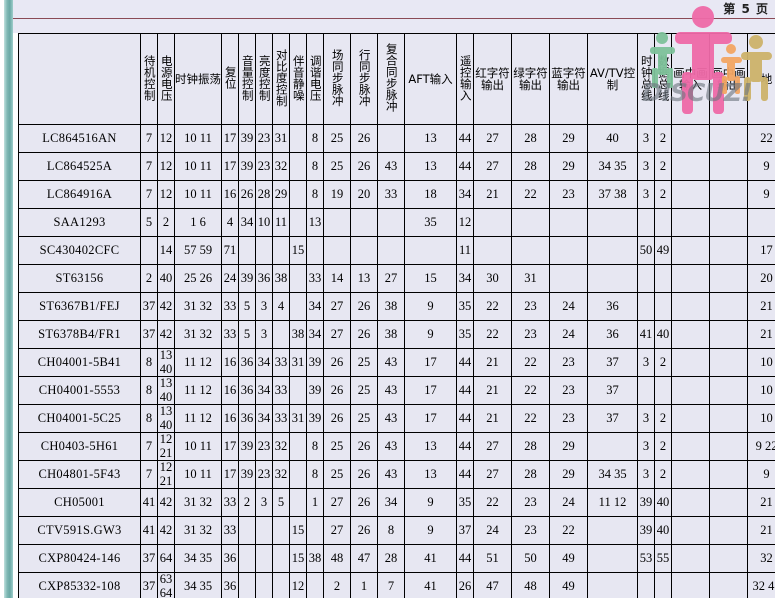 Image resolution: width=775 pixels, height=598 pixels. Describe the element at coordinates (230, 250) in the screenshot. I see `pin-cell: 71` at that location.